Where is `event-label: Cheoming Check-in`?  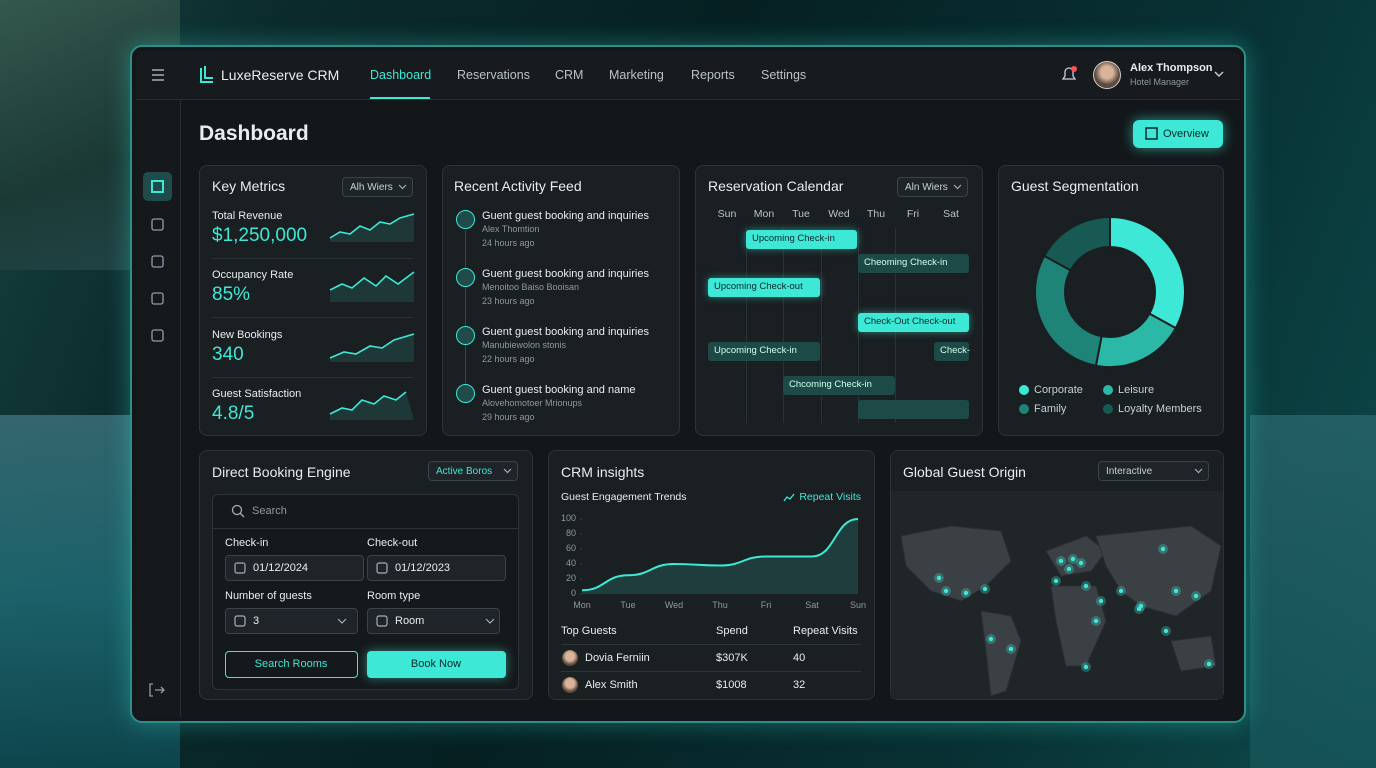
event-label: Cheoming Check-in is located at coordinates (906, 263).